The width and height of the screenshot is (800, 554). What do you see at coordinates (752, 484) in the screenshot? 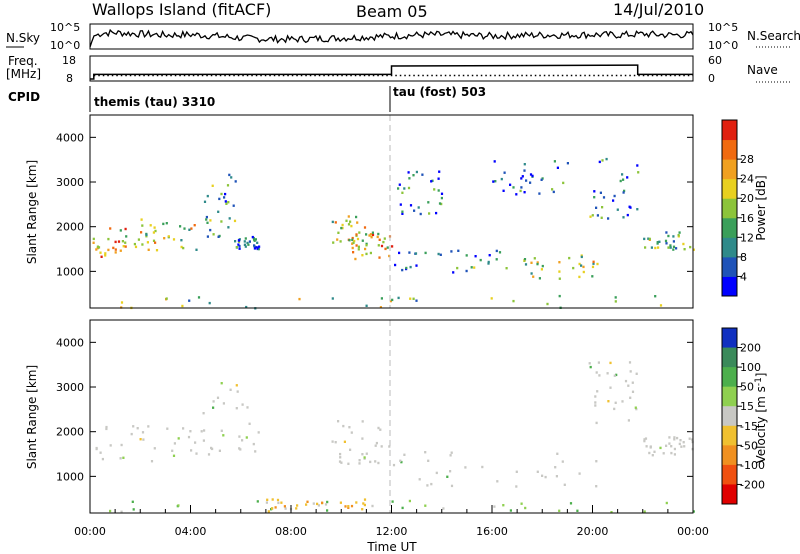
I see `colorbar-tick-label: -200` at bounding box center [752, 484].